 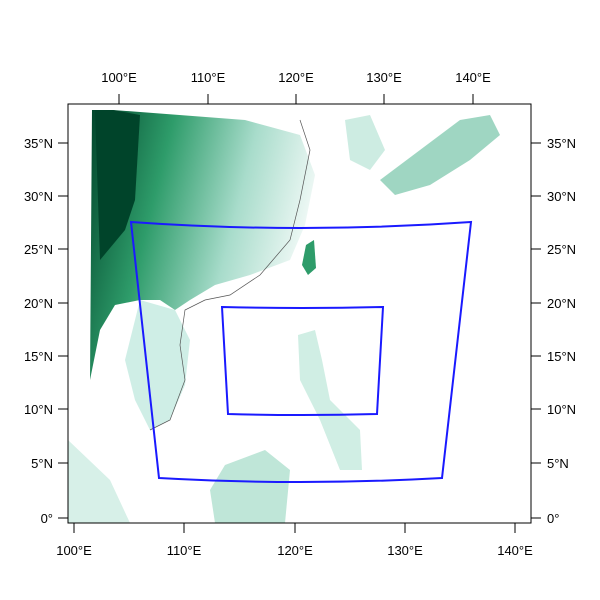 What do you see at coordinates (561, 303) in the screenshot?
I see `right-lat-label: 20°N` at bounding box center [561, 303].